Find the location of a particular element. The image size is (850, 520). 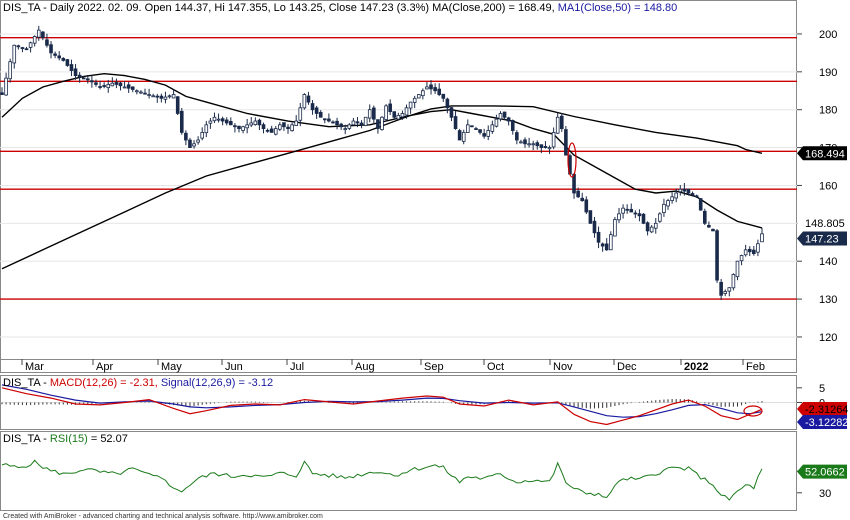

rsi-line is located at coordinates (382, 480).